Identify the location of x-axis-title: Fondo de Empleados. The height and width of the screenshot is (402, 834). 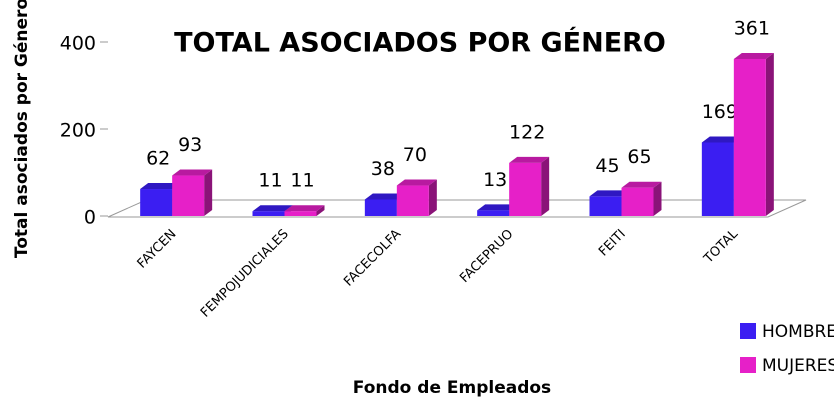
(452, 388).